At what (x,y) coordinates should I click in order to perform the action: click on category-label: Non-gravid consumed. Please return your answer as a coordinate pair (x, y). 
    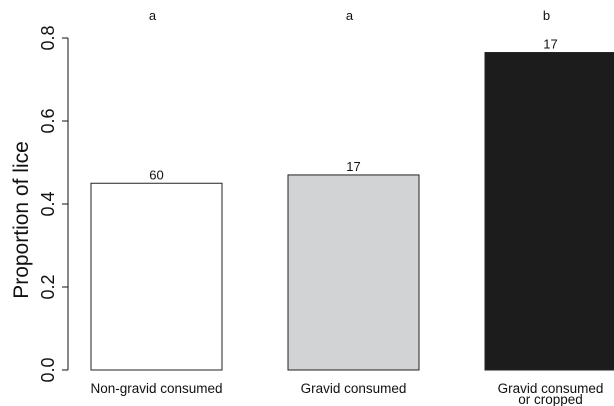
    Looking at the image, I should click on (156, 388).